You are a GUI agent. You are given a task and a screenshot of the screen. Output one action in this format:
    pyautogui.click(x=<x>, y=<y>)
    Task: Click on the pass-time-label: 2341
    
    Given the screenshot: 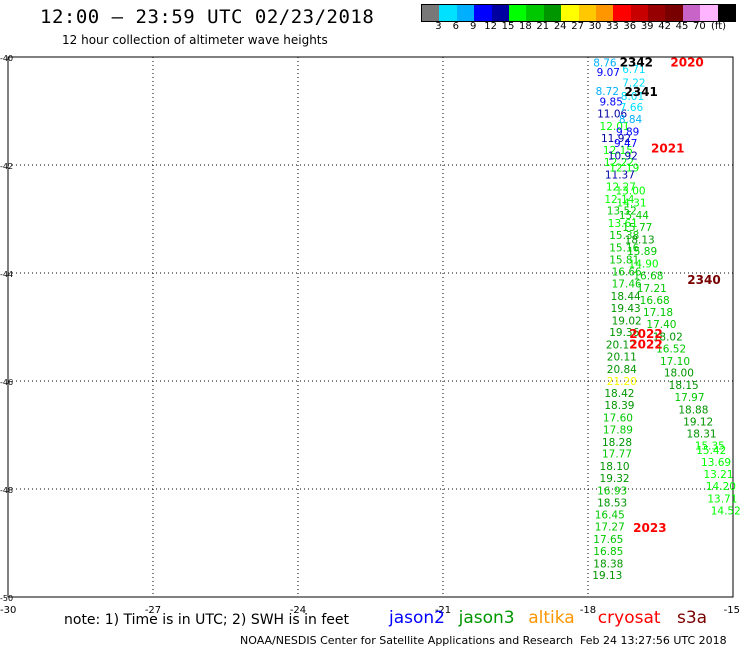 What is the action you would take?
    pyautogui.click(x=640, y=92)
    